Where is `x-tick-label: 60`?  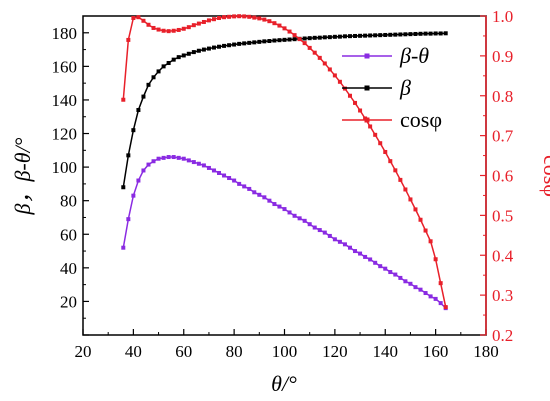
x-tick-label: 60 is located at coordinates (183, 351).